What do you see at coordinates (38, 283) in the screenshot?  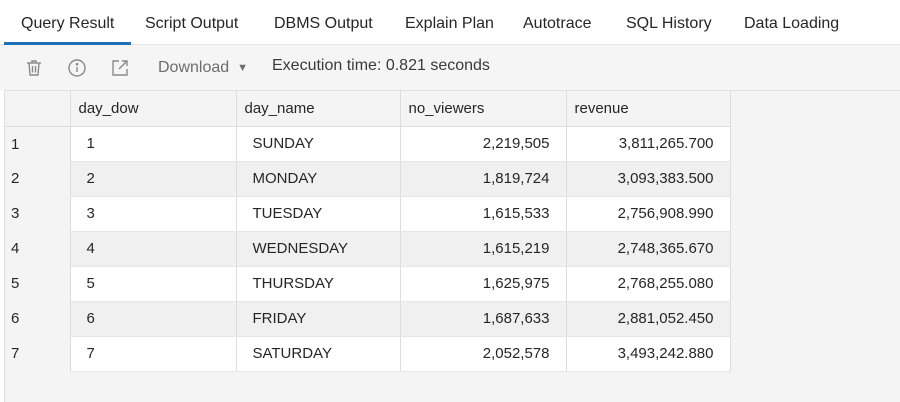 I see `row-number: 5` at bounding box center [38, 283].